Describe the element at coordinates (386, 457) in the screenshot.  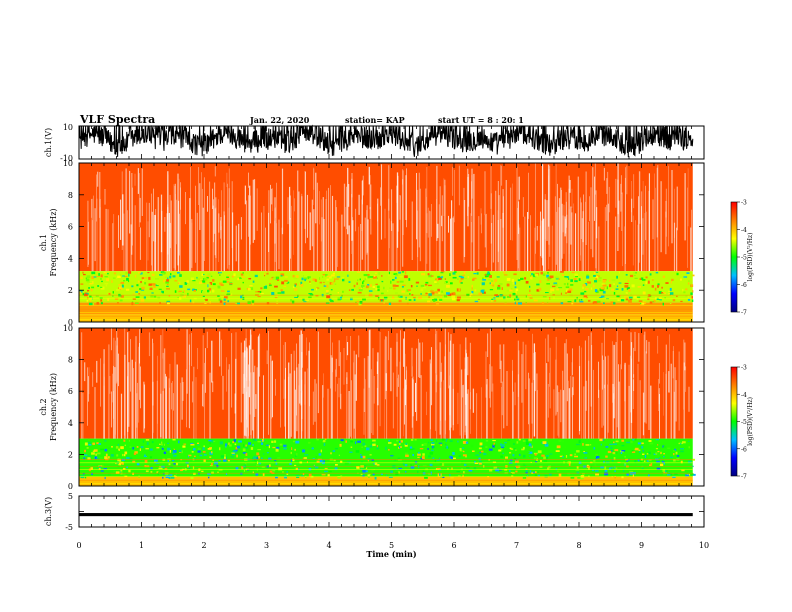
I see `spectrogram-band` at that location.